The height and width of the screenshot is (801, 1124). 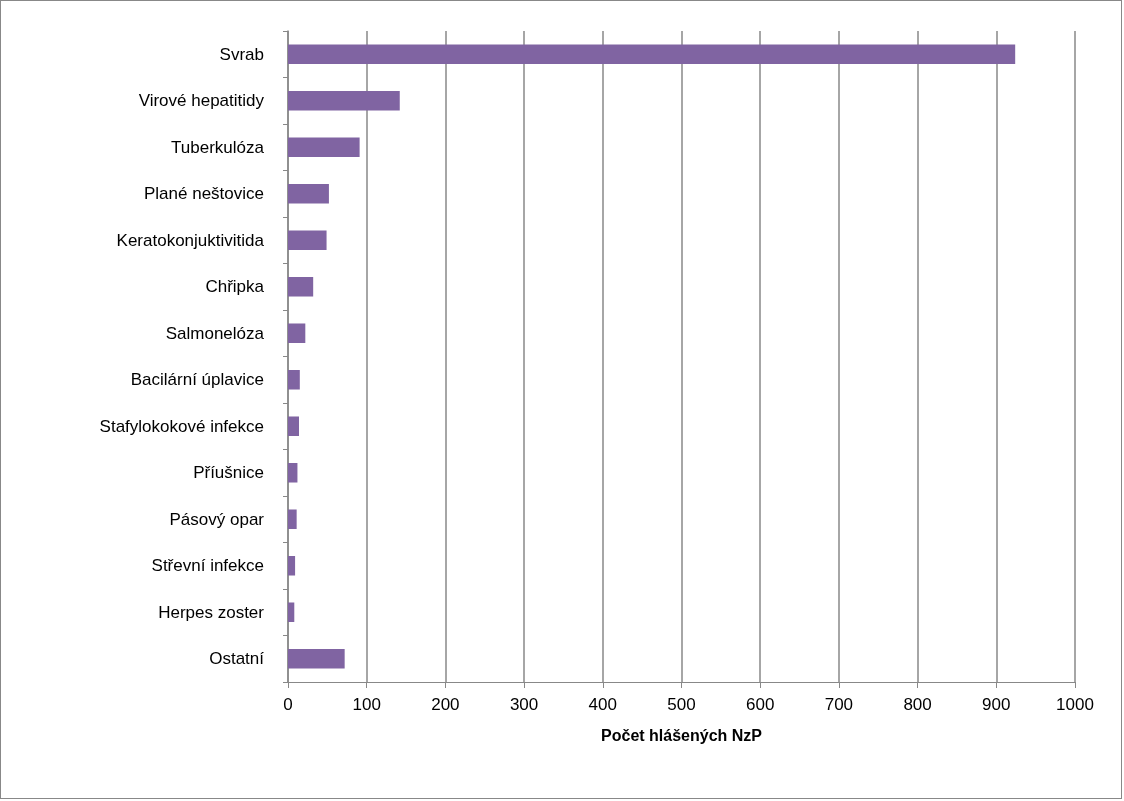 What do you see at coordinates (201, 101) in the screenshot?
I see `y-tick-label: Virové hepatitidy` at bounding box center [201, 101].